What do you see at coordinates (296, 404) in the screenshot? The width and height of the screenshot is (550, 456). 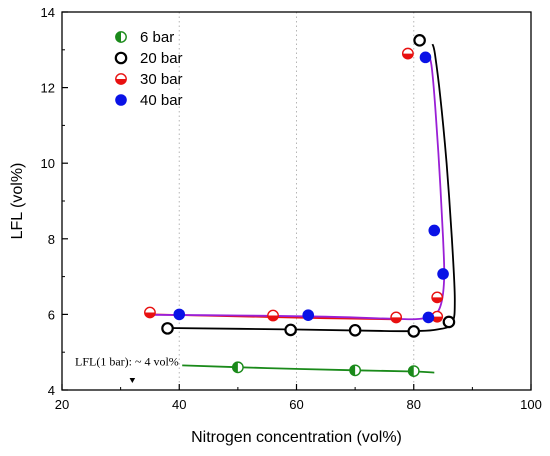 I see `x-tick-label: 60` at bounding box center [296, 404].